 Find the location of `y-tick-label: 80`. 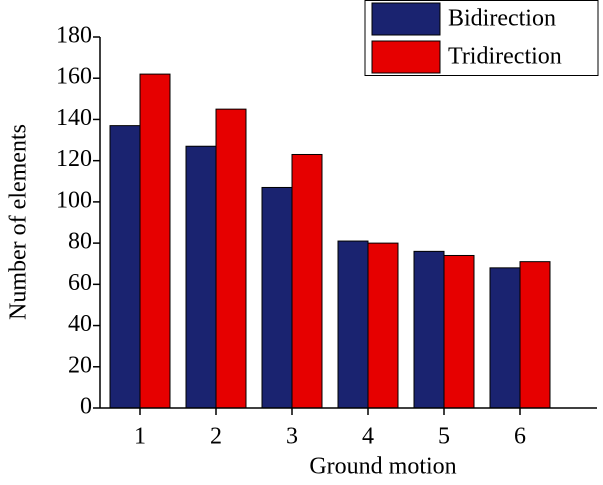

y-tick-label: 80 is located at coordinates (80, 242).